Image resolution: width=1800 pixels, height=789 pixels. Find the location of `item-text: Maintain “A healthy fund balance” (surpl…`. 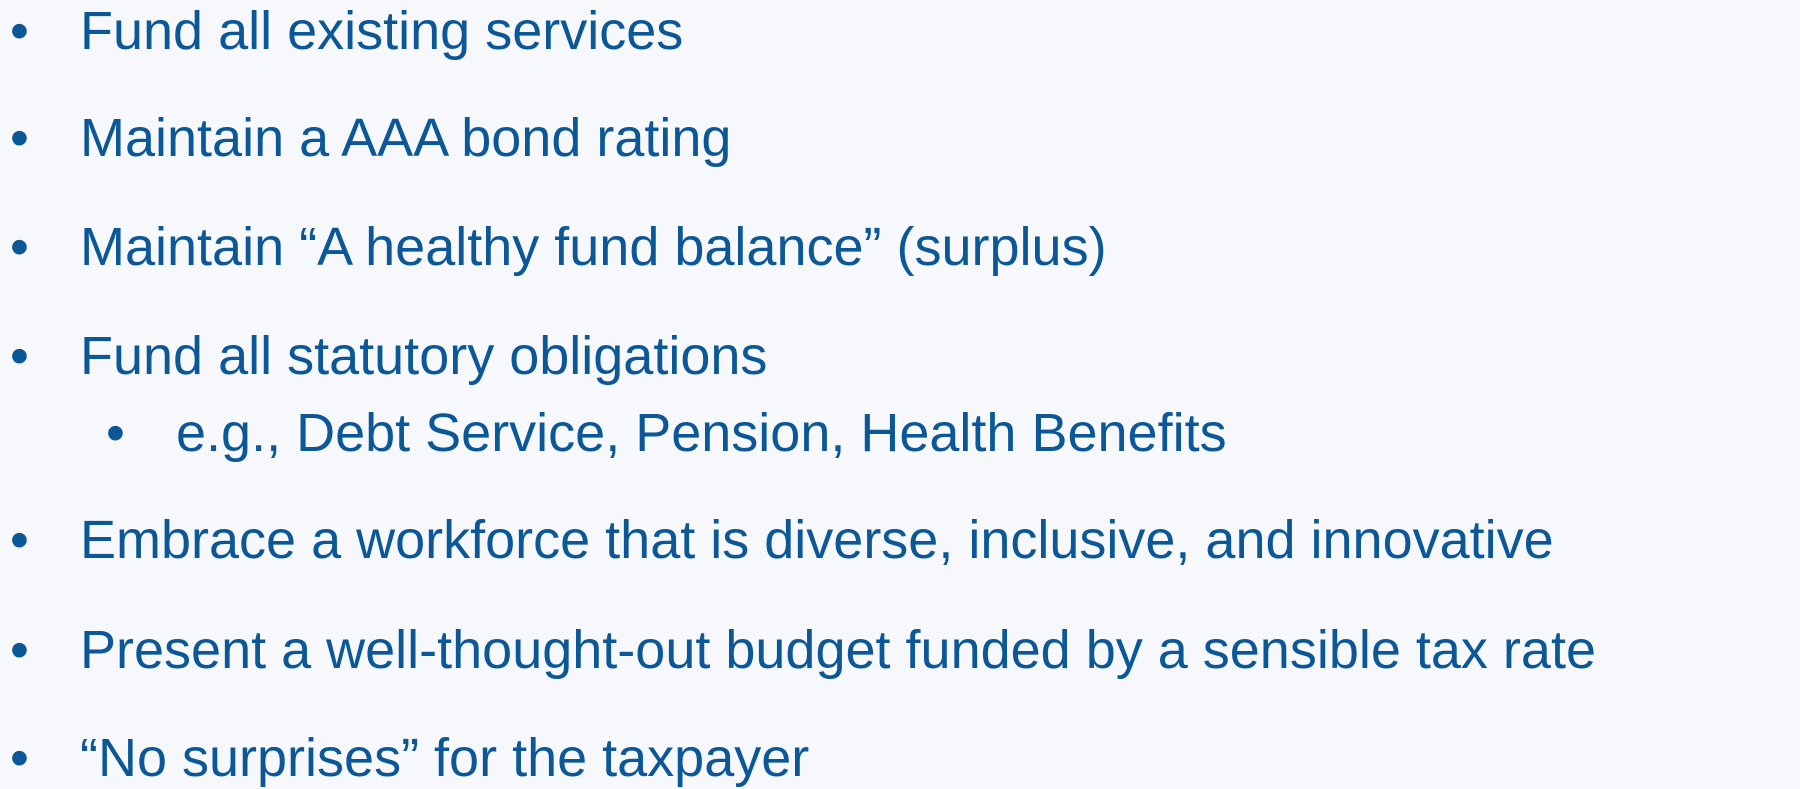

item-text: Maintain “A healthy fund balance” (surpl… is located at coordinates (593, 247).